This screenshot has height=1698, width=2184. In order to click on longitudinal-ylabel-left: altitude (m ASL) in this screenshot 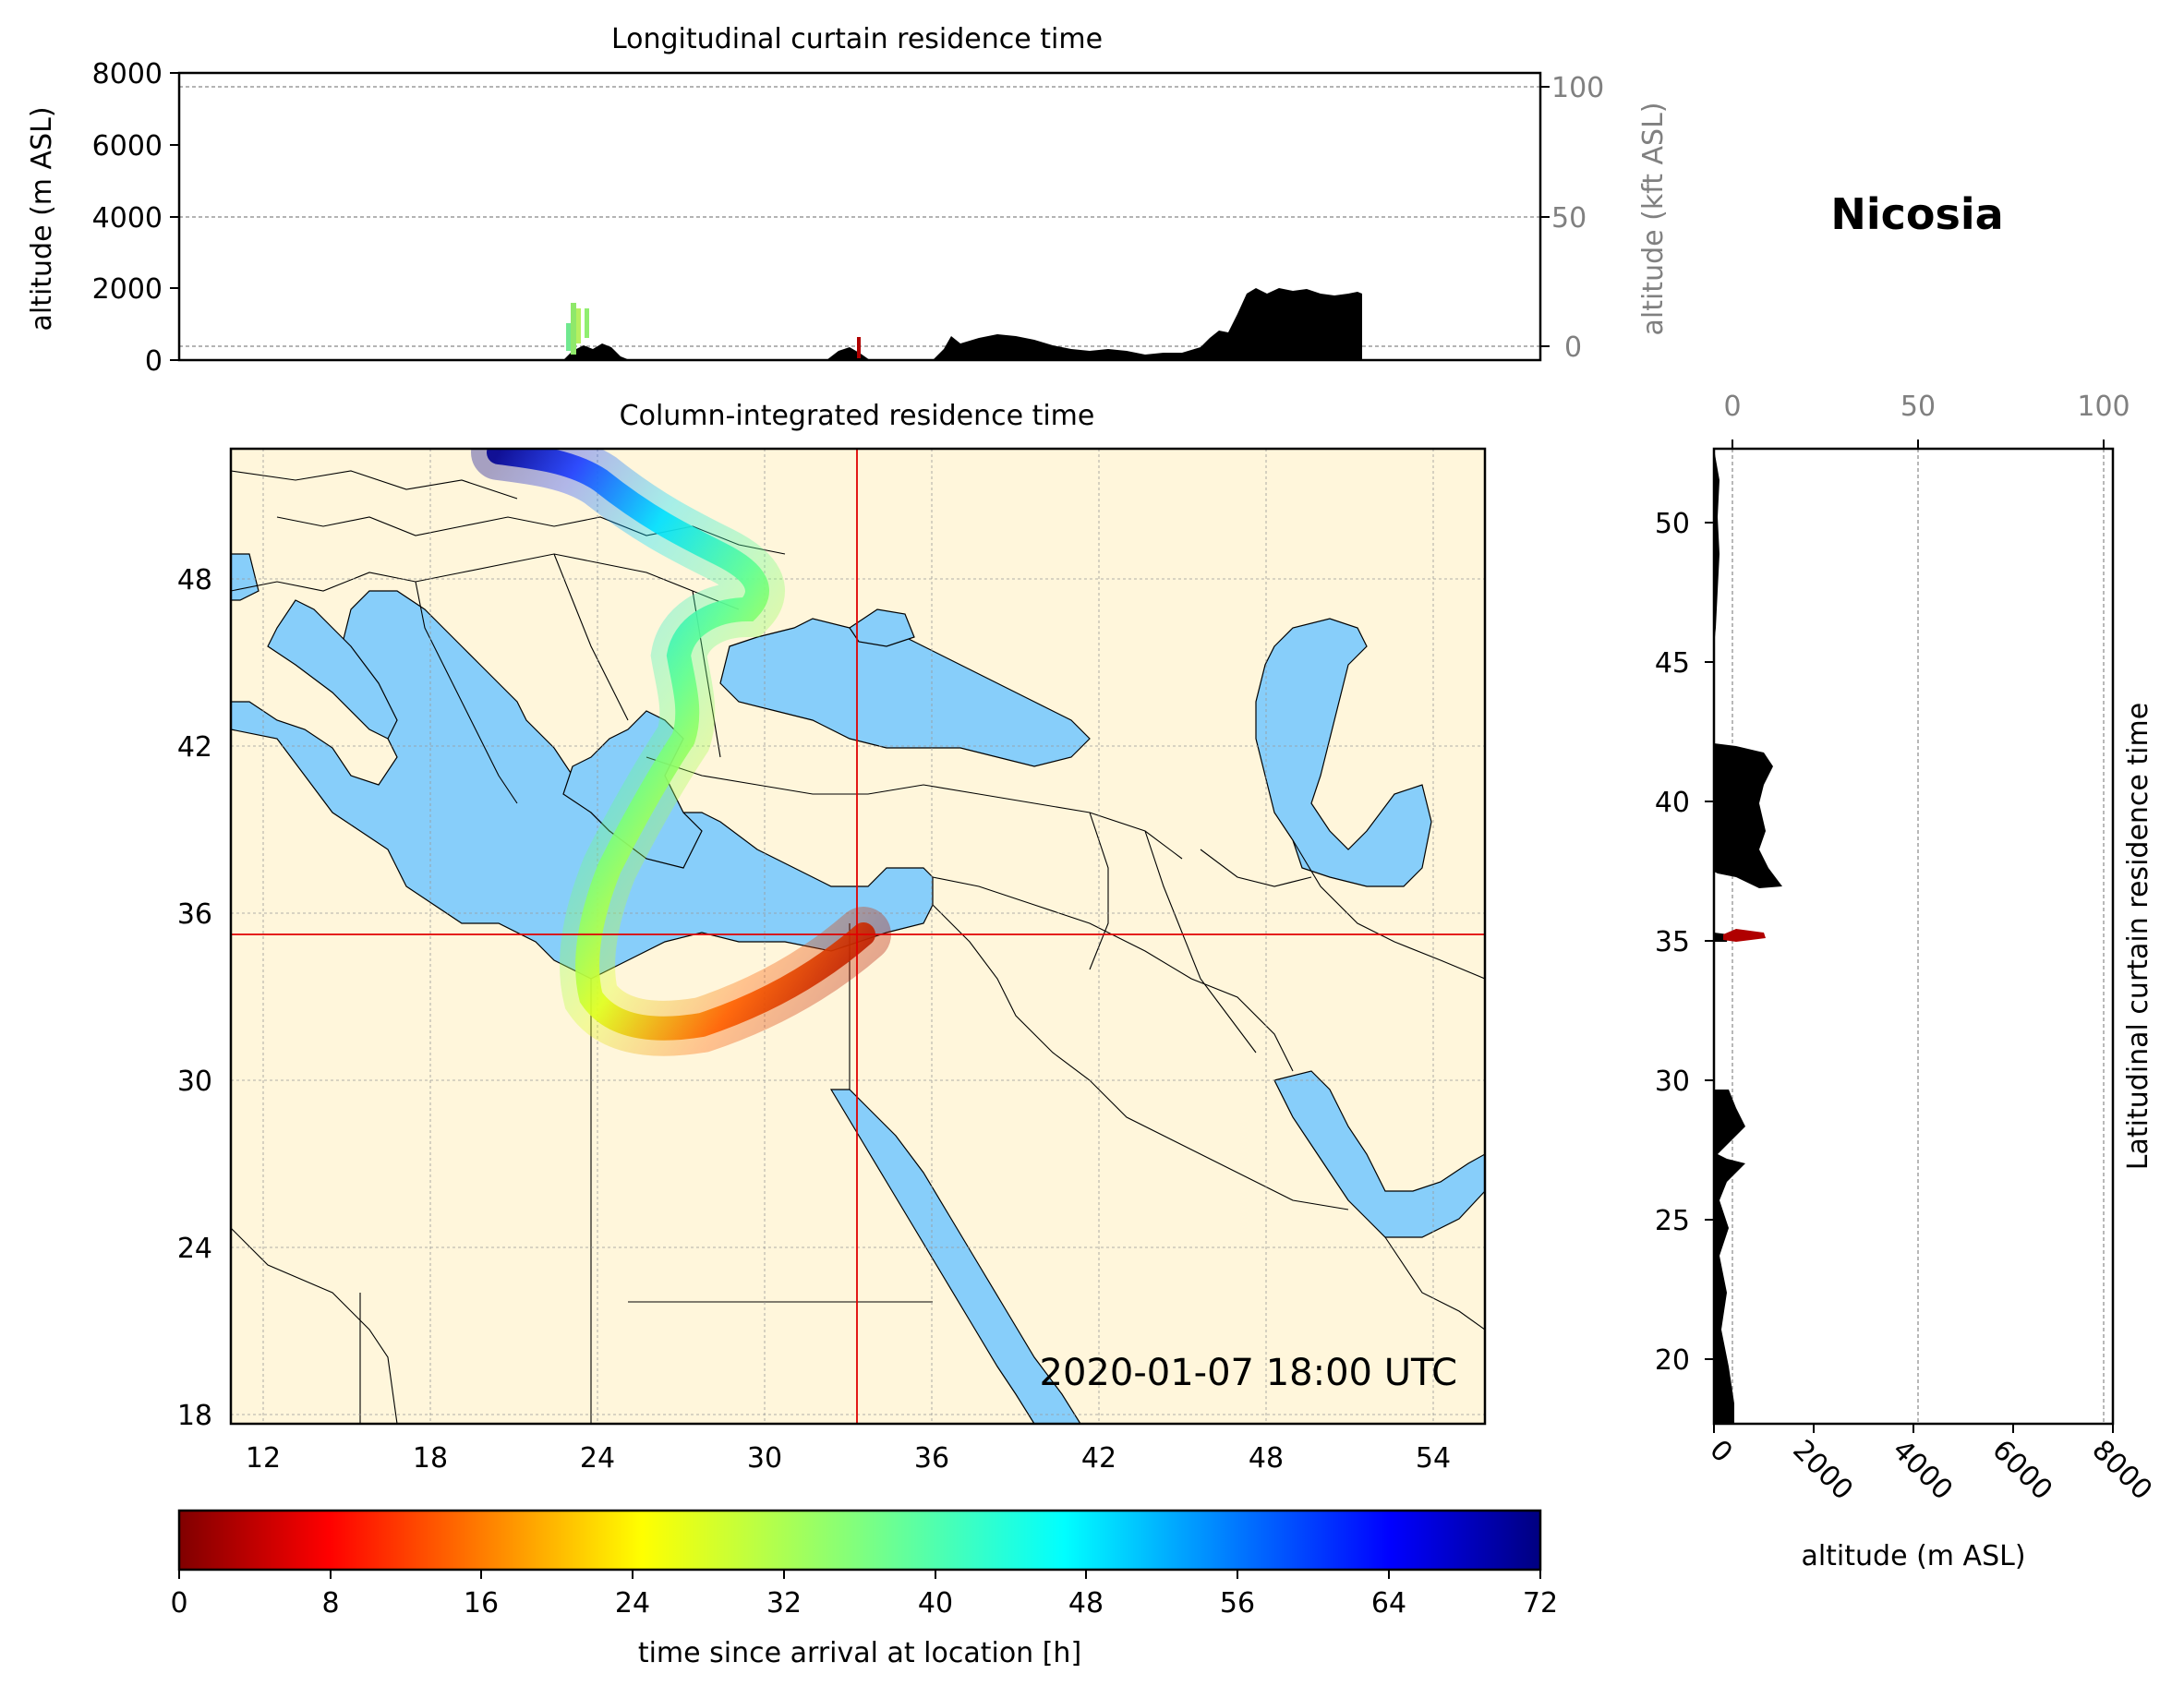, I will do `click(42, 218)`.